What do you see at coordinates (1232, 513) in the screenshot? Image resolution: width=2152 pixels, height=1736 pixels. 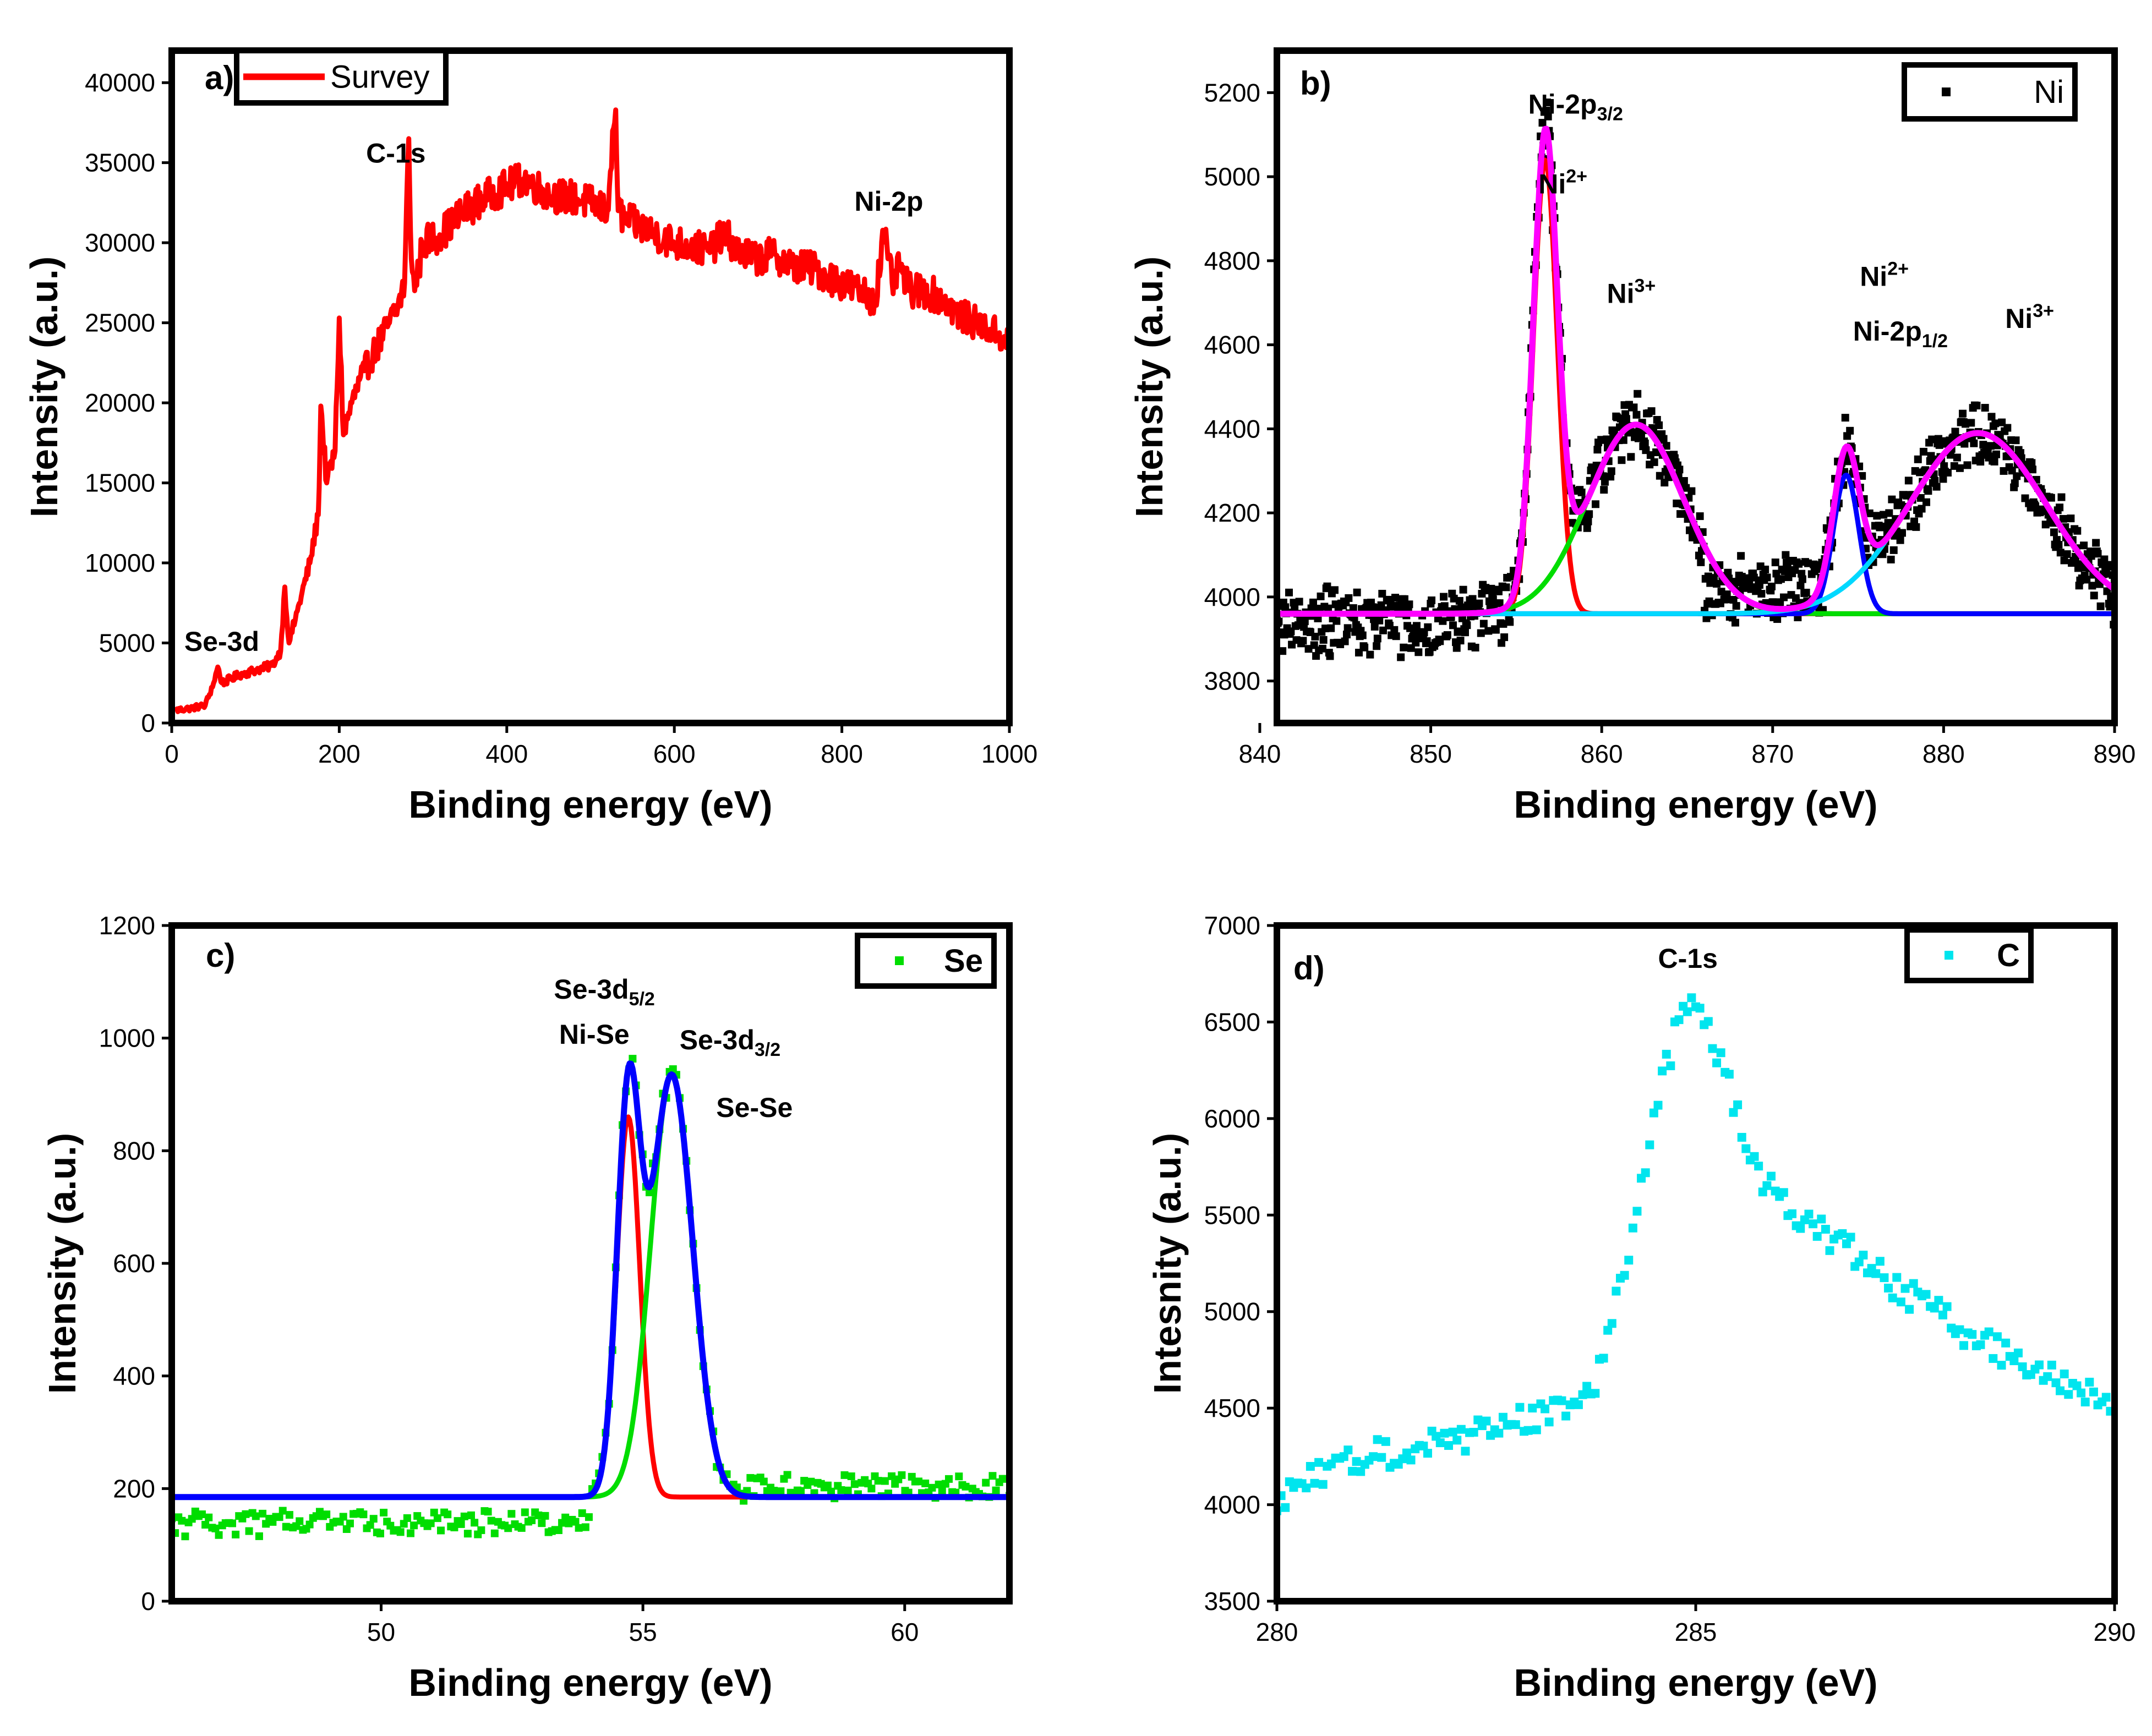 I see `y-tick-label: 4200` at bounding box center [1232, 513].